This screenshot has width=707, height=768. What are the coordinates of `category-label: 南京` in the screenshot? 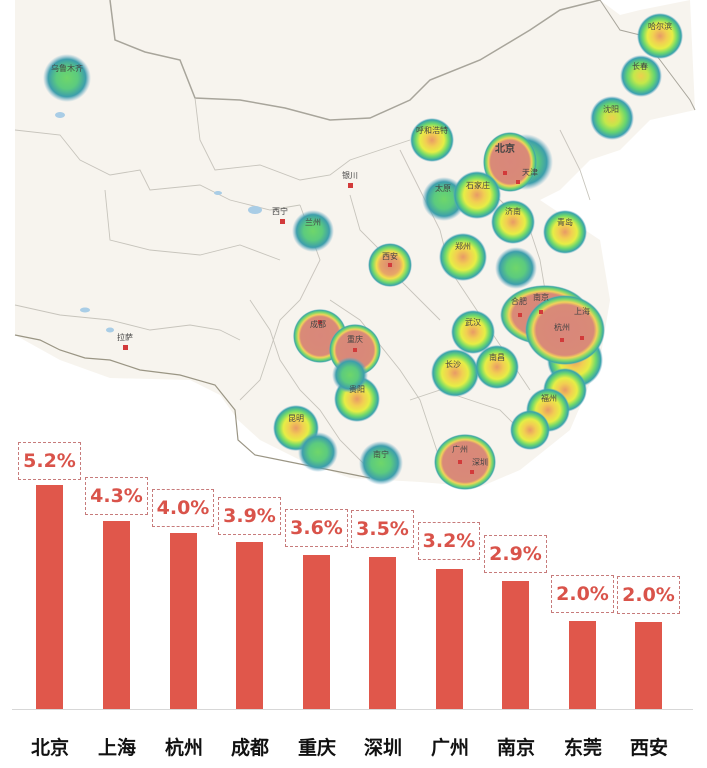 It's located at (515, 748).